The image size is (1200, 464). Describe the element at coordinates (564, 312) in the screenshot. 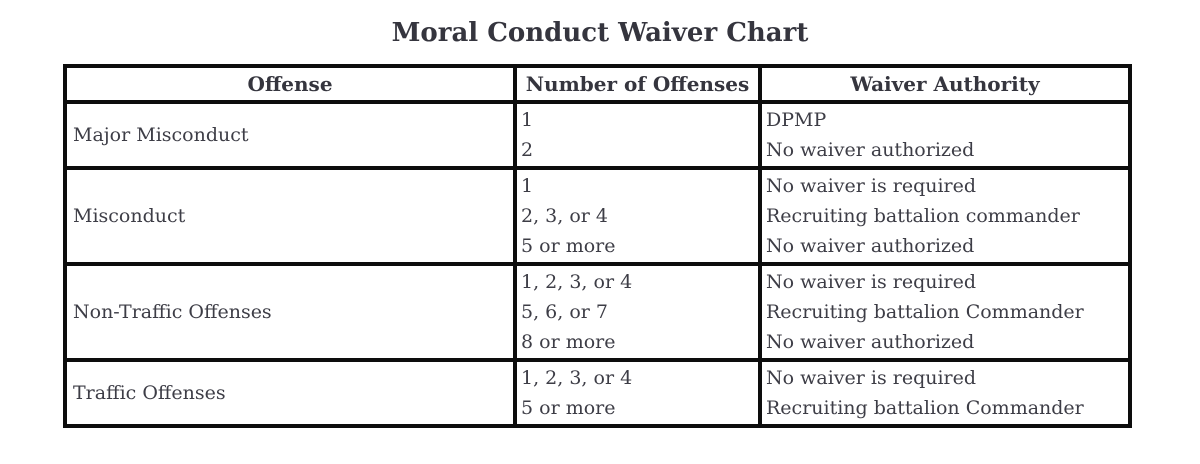

I see `count-value: 5, 6, or 7` at that location.